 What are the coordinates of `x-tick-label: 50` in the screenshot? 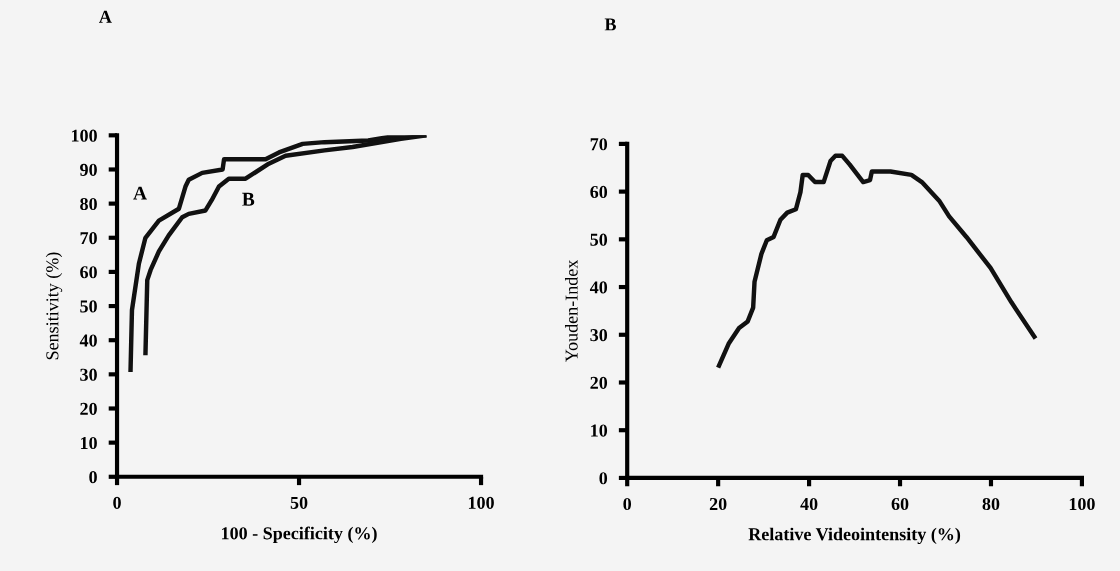 It's located at (299, 502).